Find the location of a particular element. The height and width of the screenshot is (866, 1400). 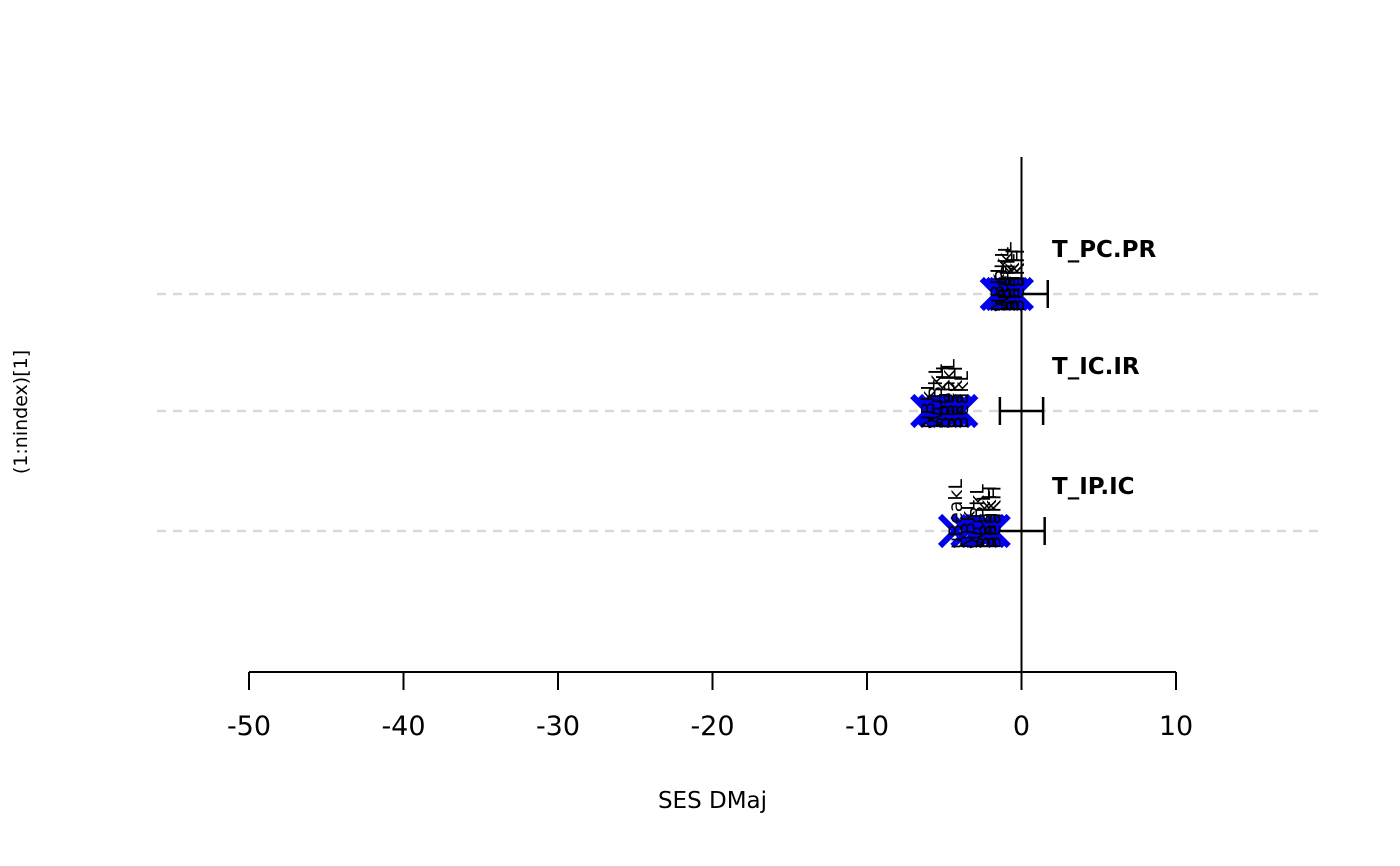

x-axis-tick-label: -10 is located at coordinates (867, 726).